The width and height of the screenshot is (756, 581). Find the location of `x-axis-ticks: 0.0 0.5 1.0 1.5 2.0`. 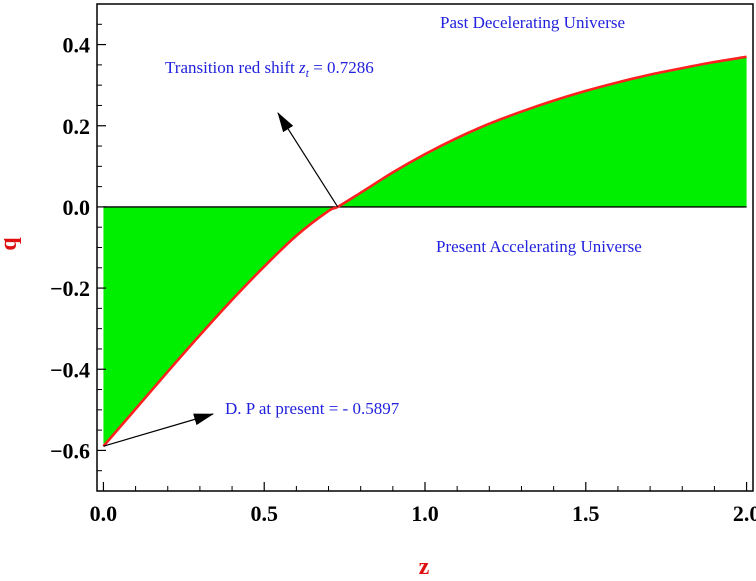

x-axis-ticks: 0.0 0.5 1.0 1.5 2.0 is located at coordinates (423, 504).